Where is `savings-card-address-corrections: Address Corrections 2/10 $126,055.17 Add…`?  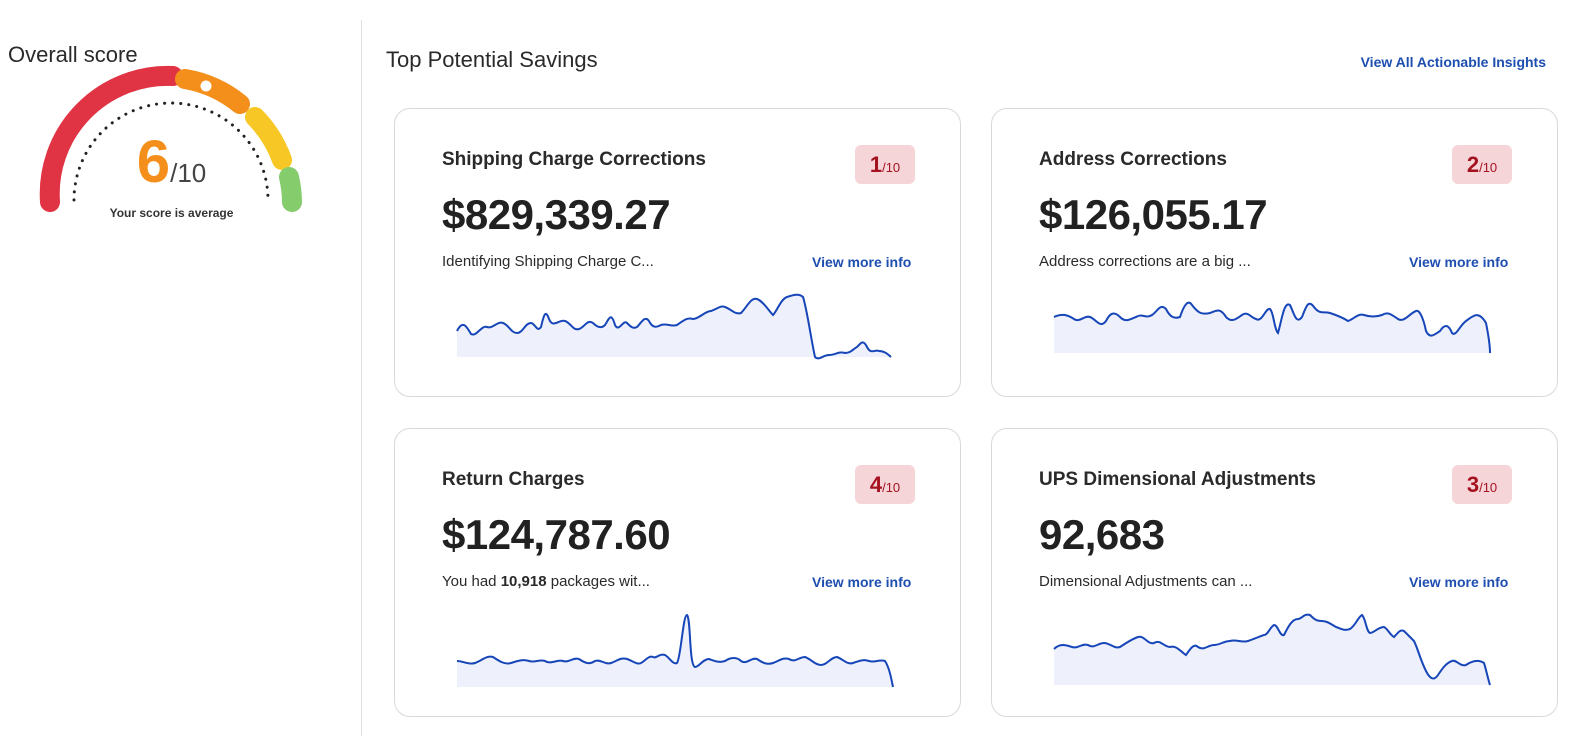 savings-card-address-corrections: Address Corrections 2/10 $126,055.17 Add… is located at coordinates (1274, 252).